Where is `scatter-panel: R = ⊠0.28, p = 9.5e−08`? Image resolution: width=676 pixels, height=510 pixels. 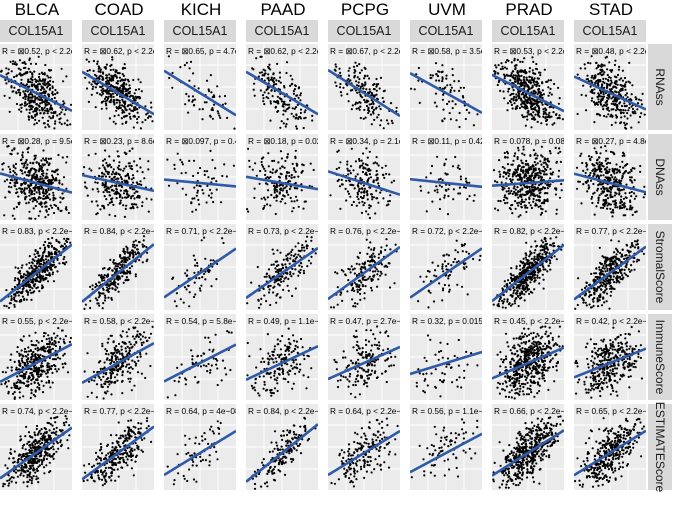 scatter-panel: R = ⊠0.28, p = 9.5e−08 is located at coordinates (36, 177).